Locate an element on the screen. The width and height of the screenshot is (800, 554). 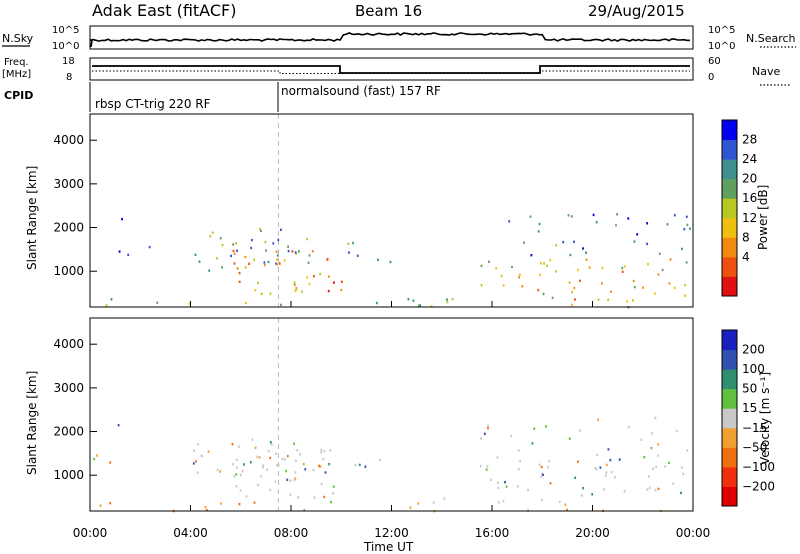
velocity-ylabel: Slant Range [km] is located at coordinates (32, 423).